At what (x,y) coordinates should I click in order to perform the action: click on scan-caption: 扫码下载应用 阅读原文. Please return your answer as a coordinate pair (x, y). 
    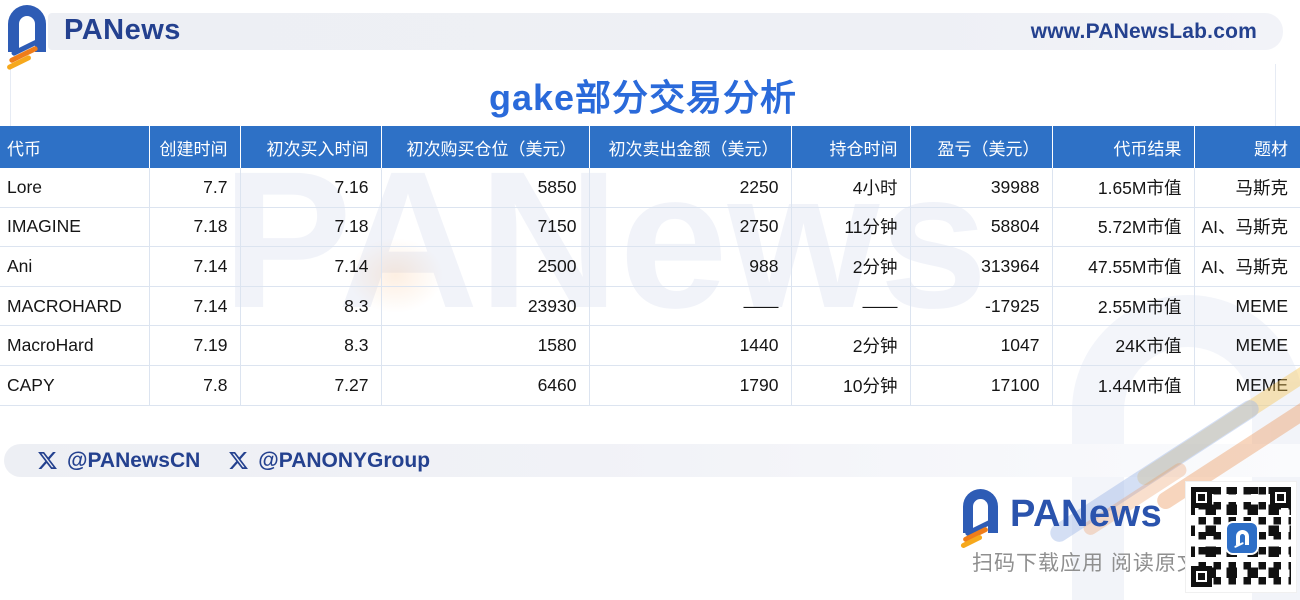
    Looking at the image, I should click on (1085, 563).